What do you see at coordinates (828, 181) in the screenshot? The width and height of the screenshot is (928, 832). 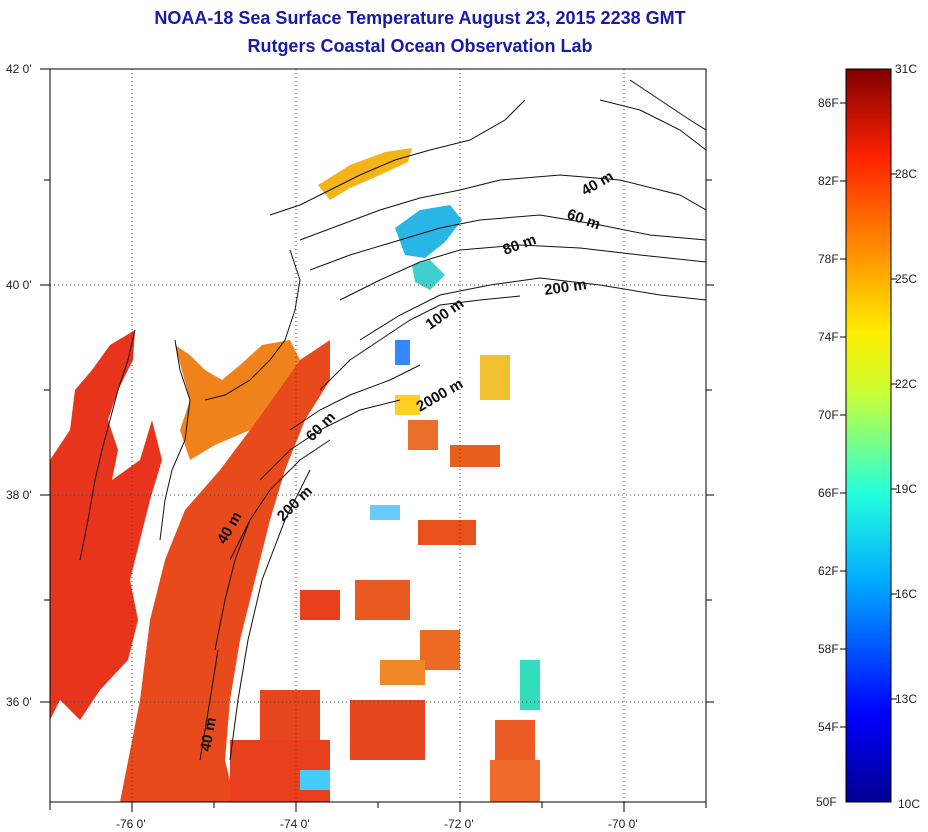 I see `colorbar-f-label: 82F` at bounding box center [828, 181].